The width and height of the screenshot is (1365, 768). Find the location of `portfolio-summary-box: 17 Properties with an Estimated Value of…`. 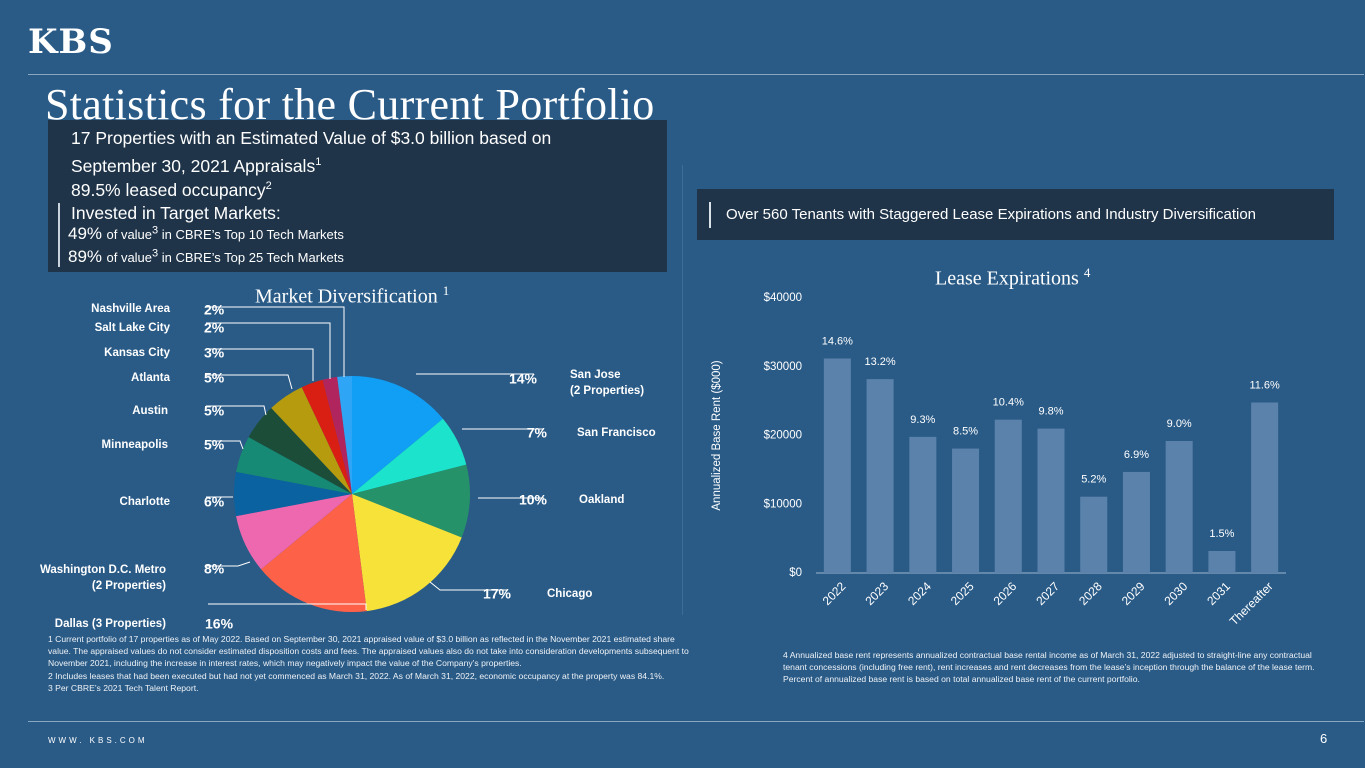

portfolio-summary-box: 17 Properties with an Estimated Value of… is located at coordinates (357, 196).